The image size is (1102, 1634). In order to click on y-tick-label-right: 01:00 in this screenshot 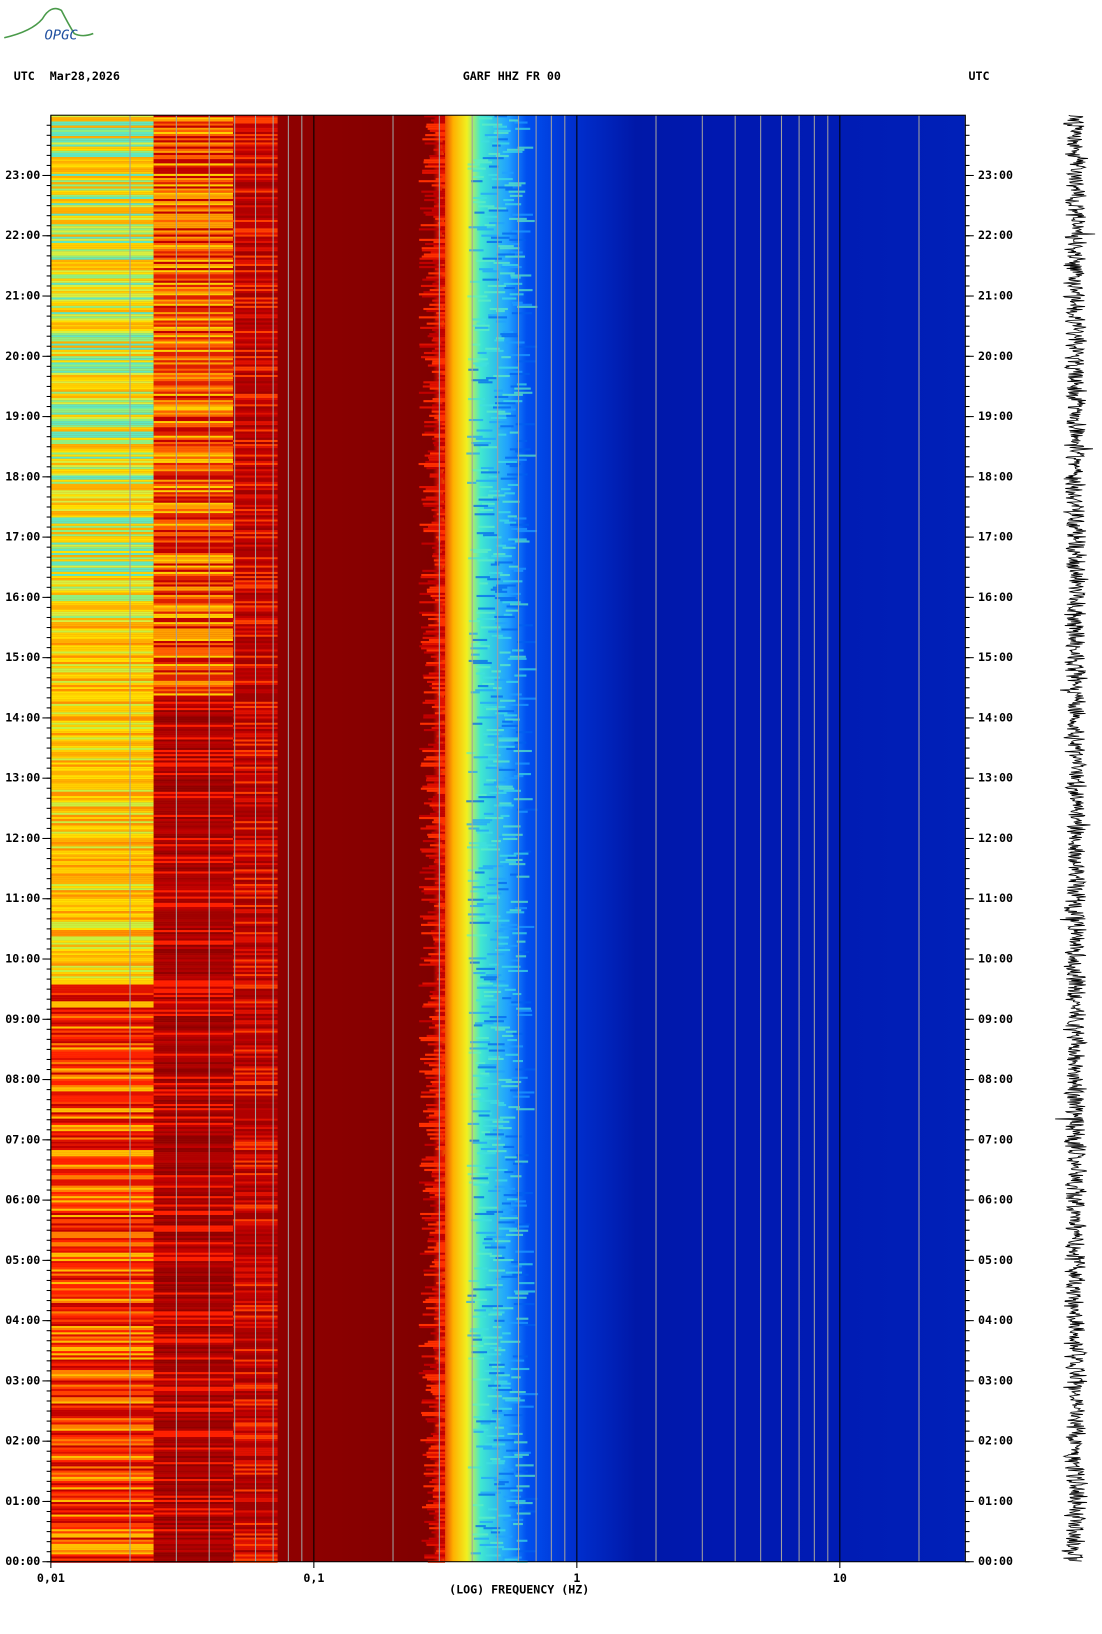, I will do `click(995, 1501)`.